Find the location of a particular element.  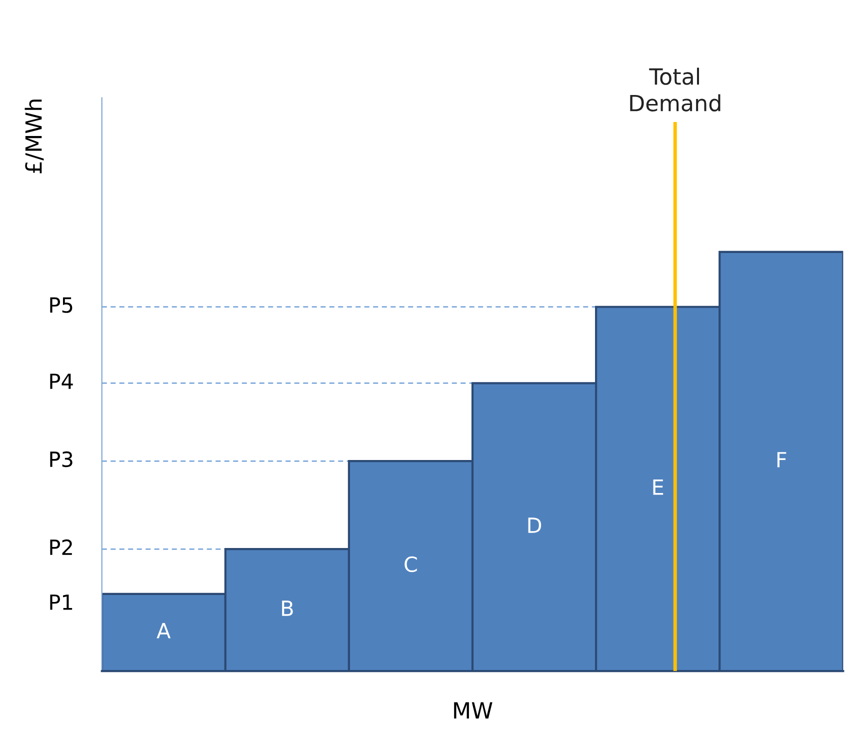

x-tick-label: D is located at coordinates (535, 525).